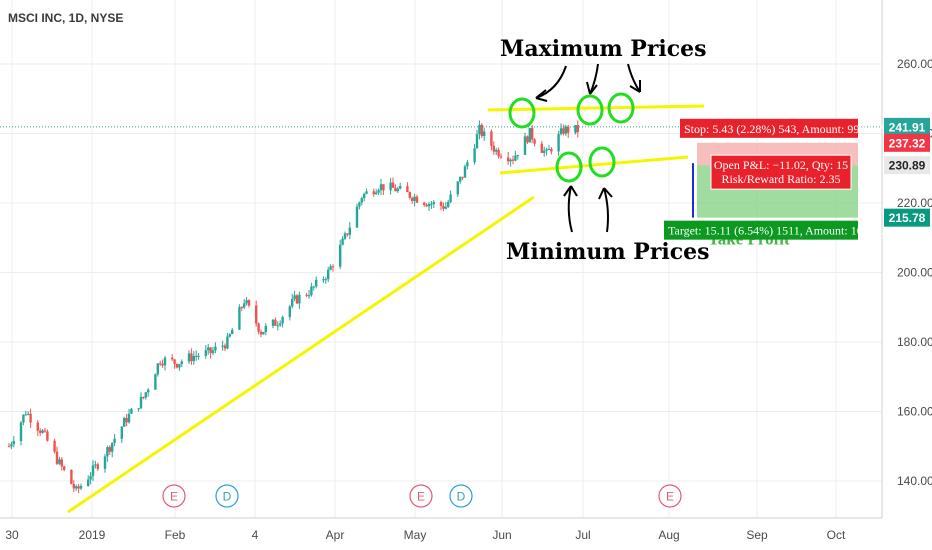 Image resolution: width=932 pixels, height=550 pixels. I want to click on time-tick-label: 30, so click(12, 535).